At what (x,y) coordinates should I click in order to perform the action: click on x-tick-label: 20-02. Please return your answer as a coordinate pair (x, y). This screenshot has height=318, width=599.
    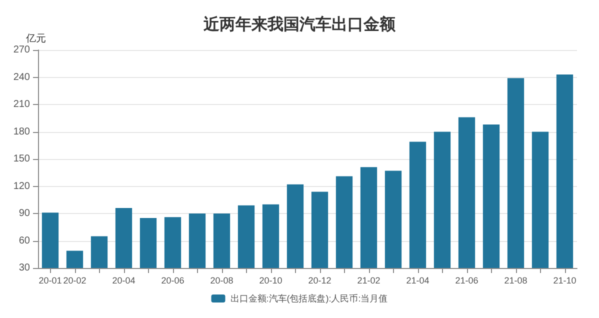
    Looking at the image, I should click on (74, 281).